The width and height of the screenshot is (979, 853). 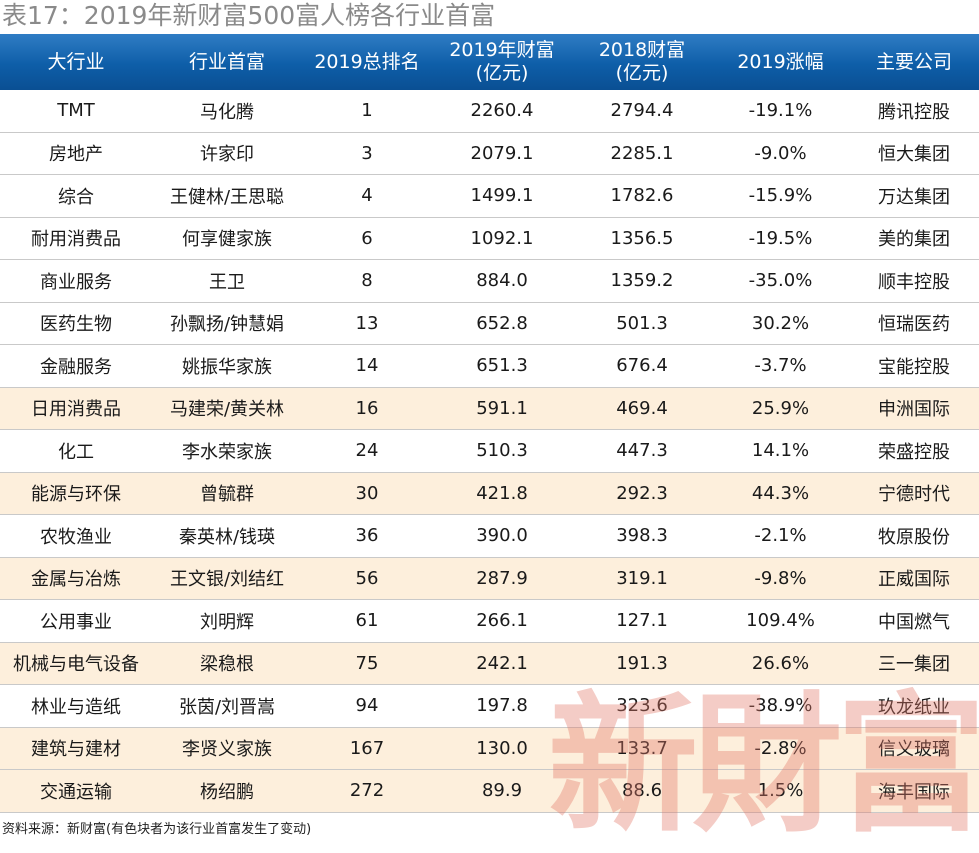 I want to click on cell-company: 腾讯控股, so click(x=914, y=111).